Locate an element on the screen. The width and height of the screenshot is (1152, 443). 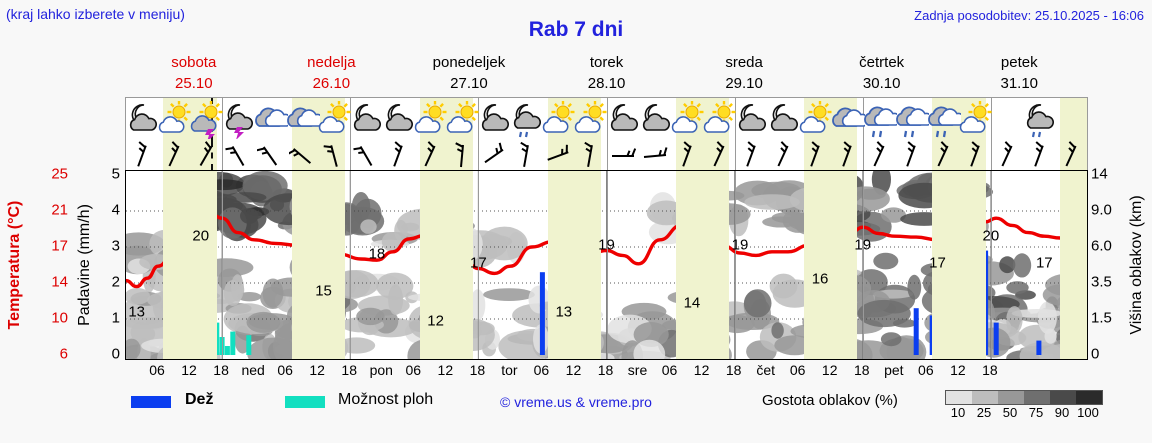
cloud-density-tick: 10 is located at coordinates (958, 412).